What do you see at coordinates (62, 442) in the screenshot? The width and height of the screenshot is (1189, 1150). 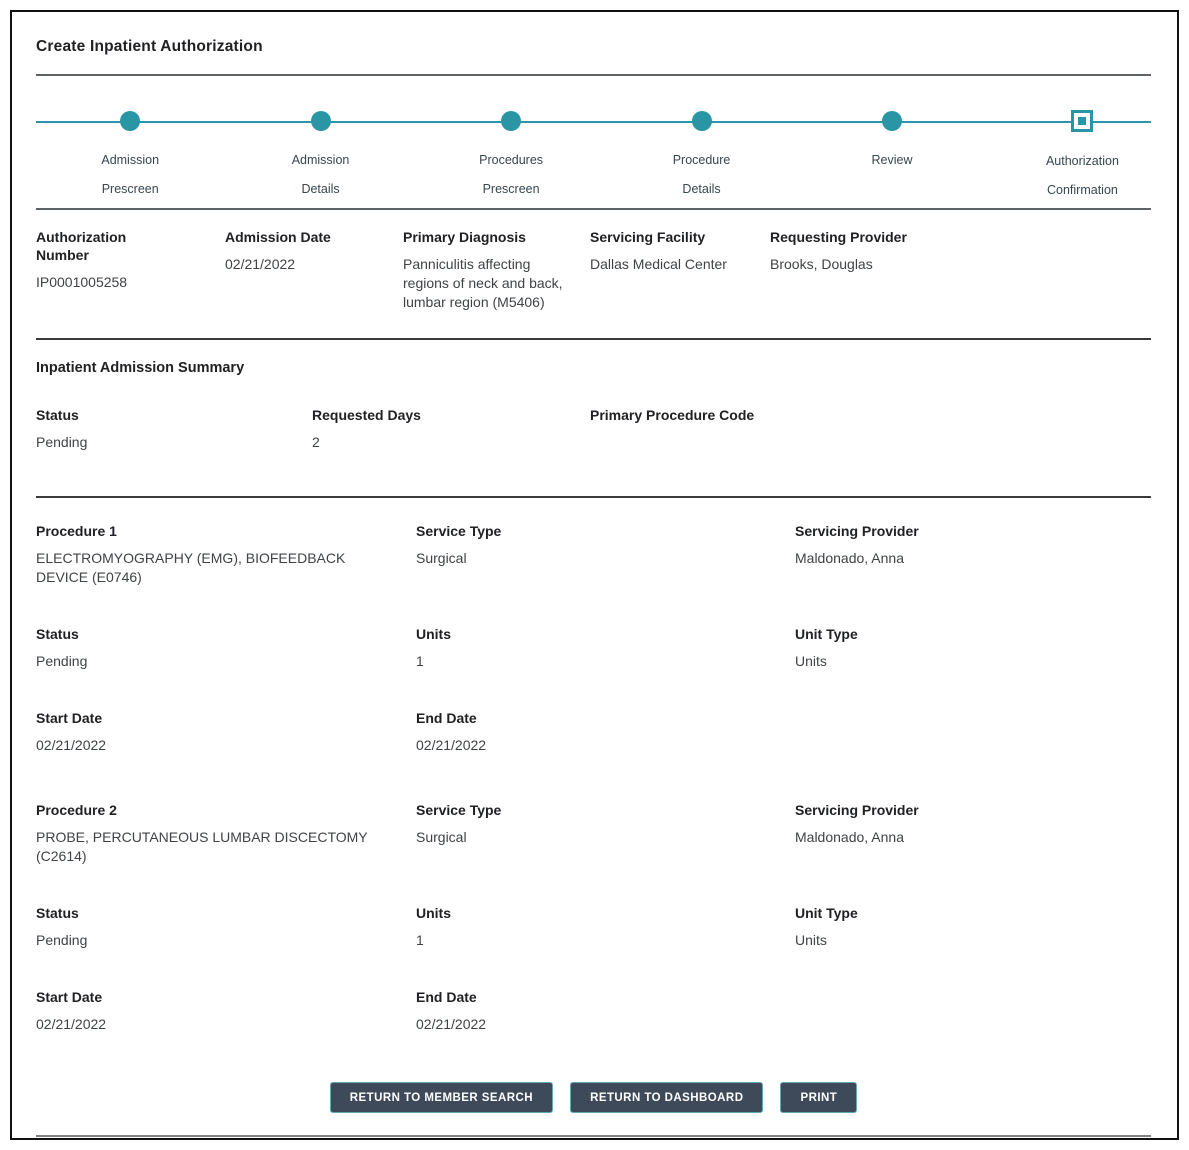 I see `admission-status-value: Pending` at bounding box center [62, 442].